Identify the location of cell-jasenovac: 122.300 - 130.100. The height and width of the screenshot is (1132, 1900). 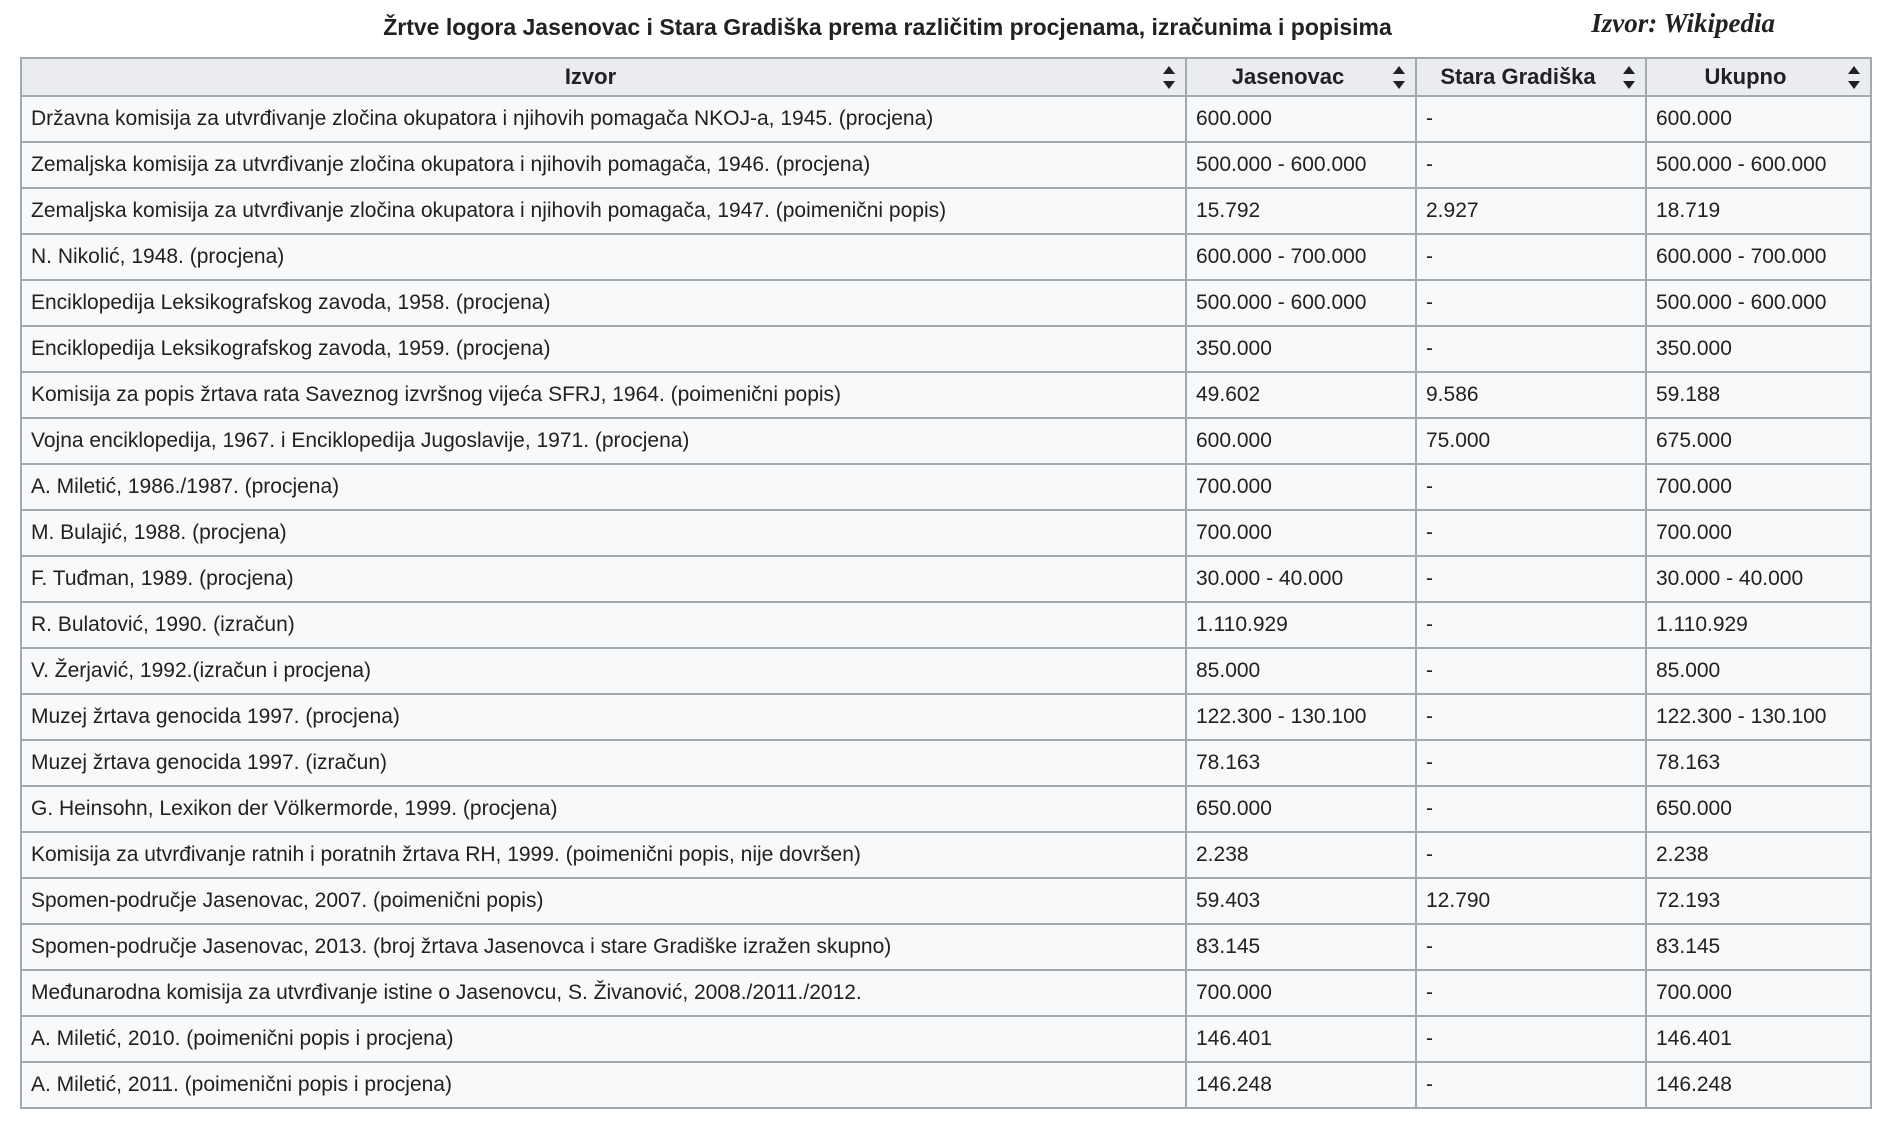
(1301, 717).